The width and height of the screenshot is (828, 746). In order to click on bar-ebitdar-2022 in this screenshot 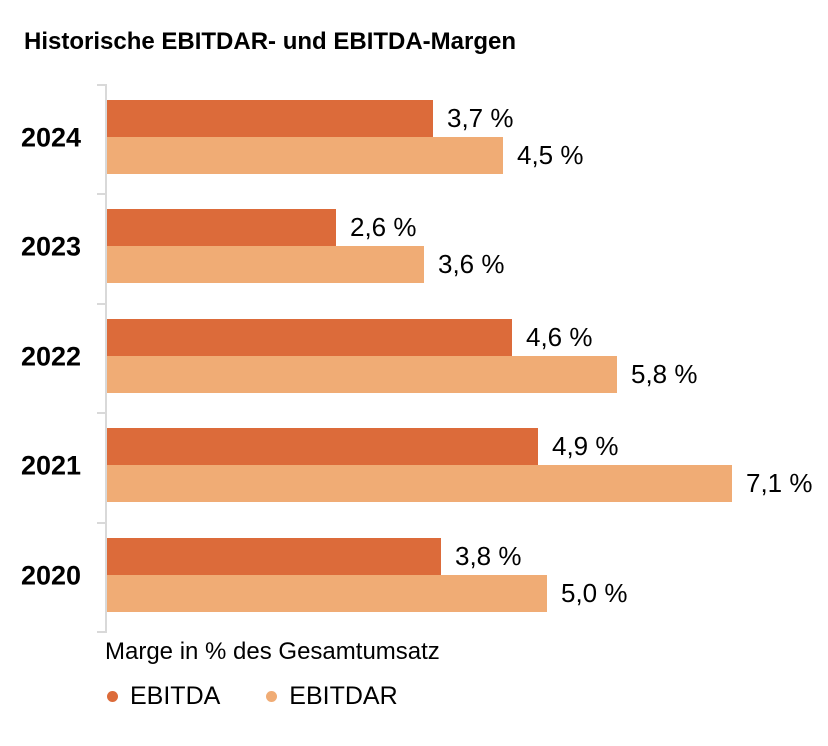, I will do `click(362, 374)`.